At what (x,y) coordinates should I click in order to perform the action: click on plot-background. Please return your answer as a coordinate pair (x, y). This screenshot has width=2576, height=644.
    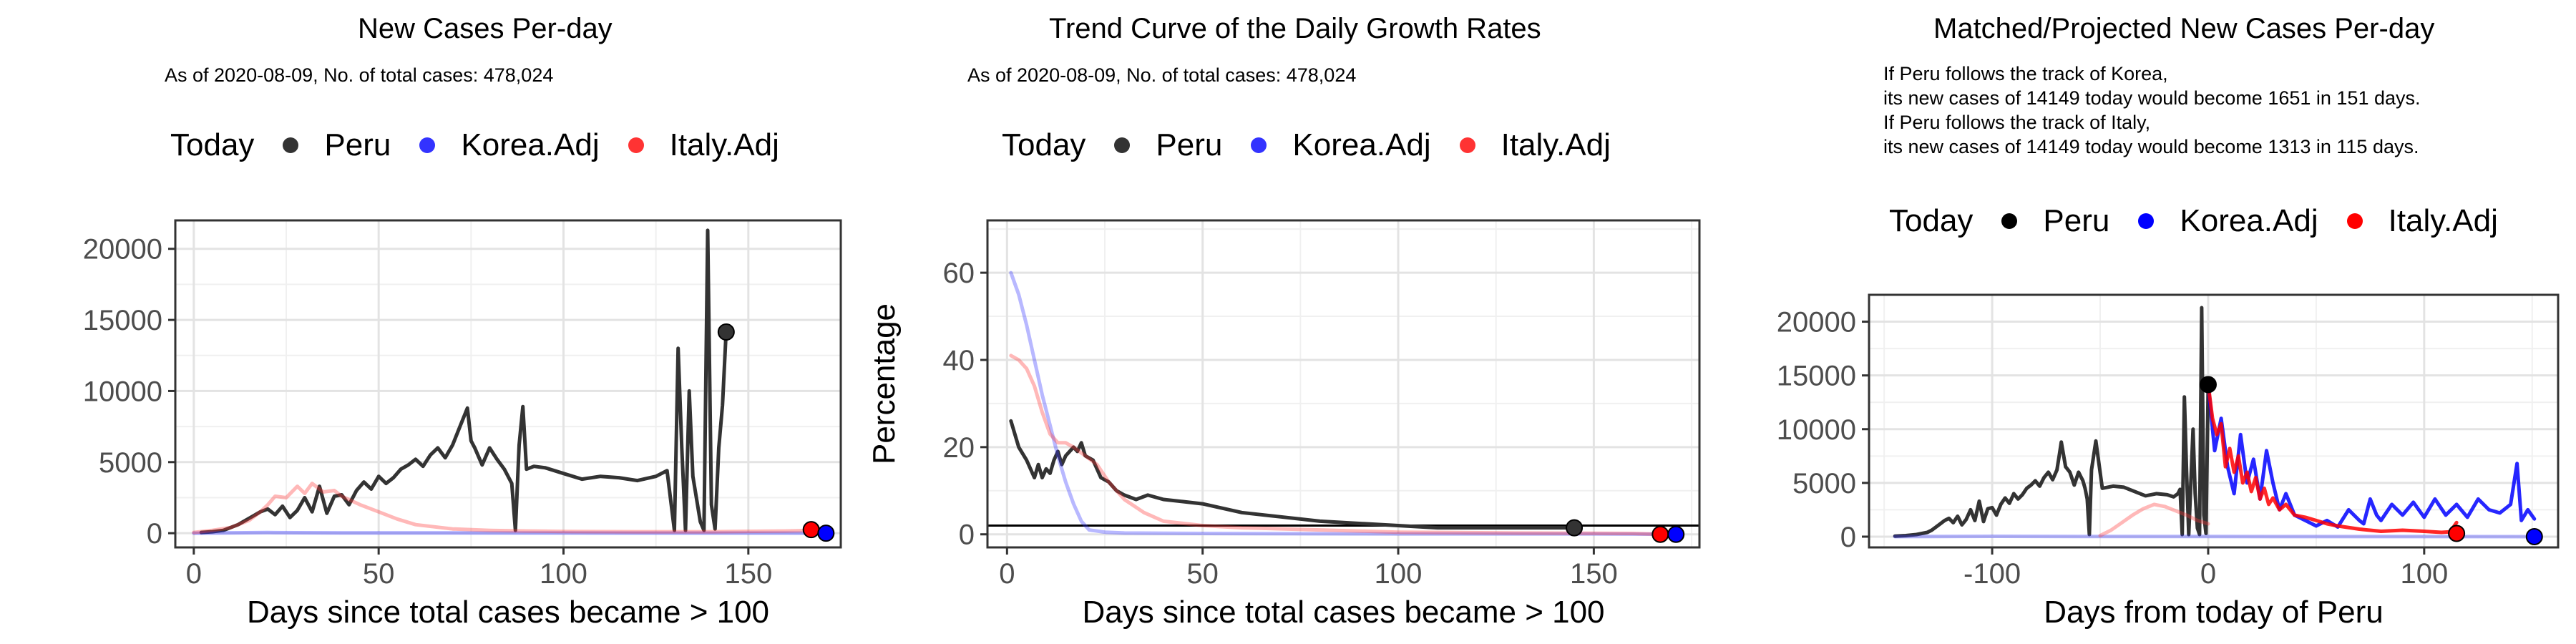
    Looking at the image, I should click on (1343, 383).